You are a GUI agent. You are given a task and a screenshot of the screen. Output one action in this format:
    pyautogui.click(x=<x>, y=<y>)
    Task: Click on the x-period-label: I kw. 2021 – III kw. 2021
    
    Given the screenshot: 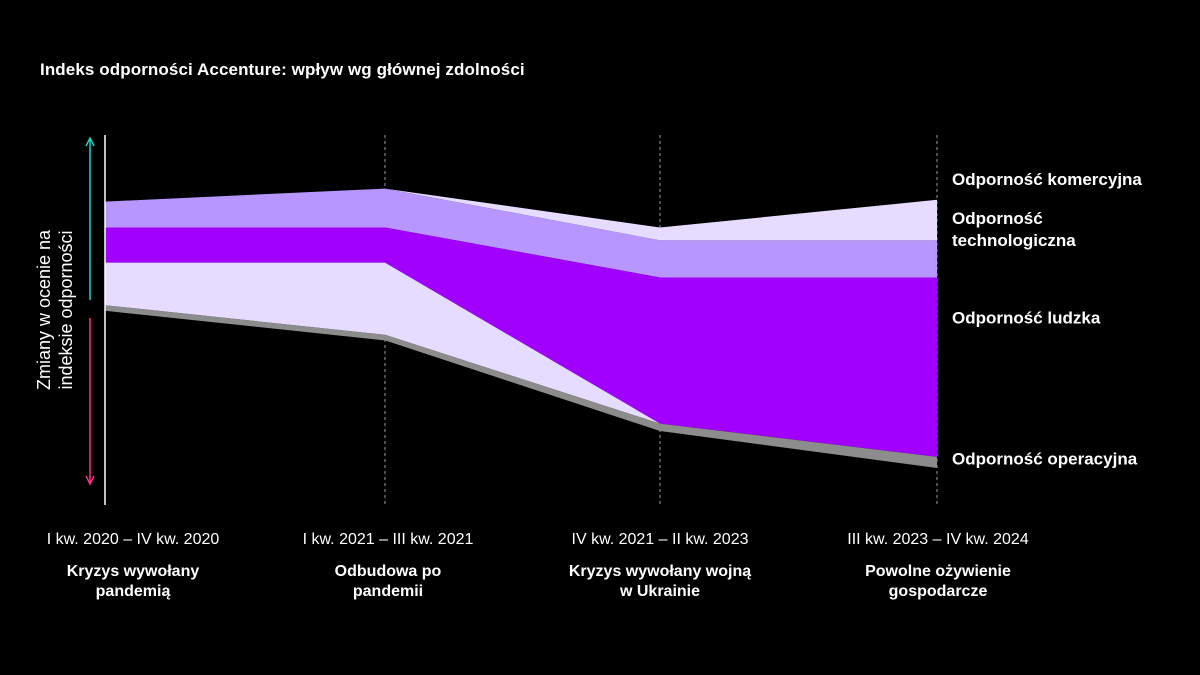 What is the action you would take?
    pyautogui.click(x=388, y=539)
    